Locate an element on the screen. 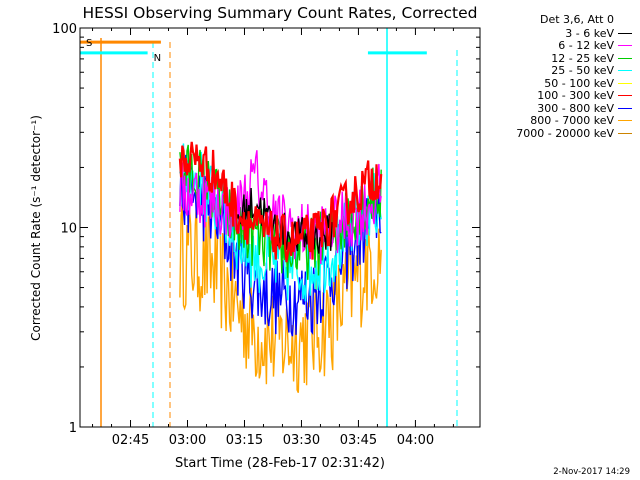 The image size is (640, 480). legend-label: 800 - 7000 keV is located at coordinates (572, 121).